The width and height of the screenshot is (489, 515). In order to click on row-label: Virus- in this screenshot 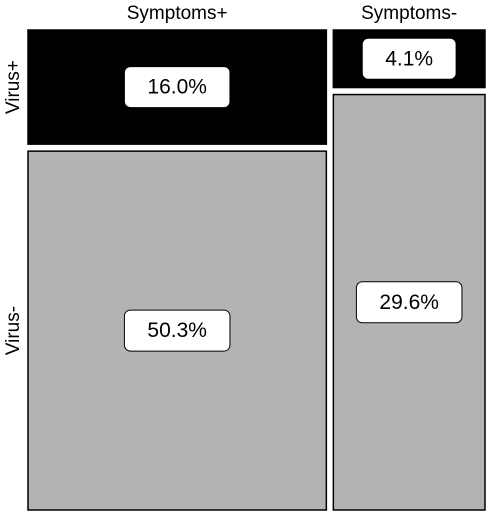, I will do `click(13, 330)`.